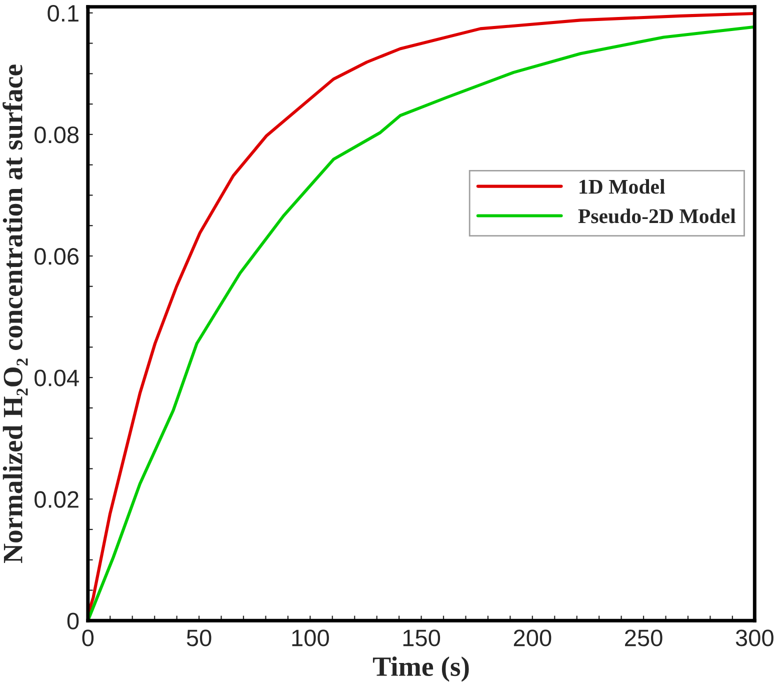 The image size is (778, 682). What do you see at coordinates (622, 186) in the screenshot?
I see `legend-label: 1D Model` at bounding box center [622, 186].